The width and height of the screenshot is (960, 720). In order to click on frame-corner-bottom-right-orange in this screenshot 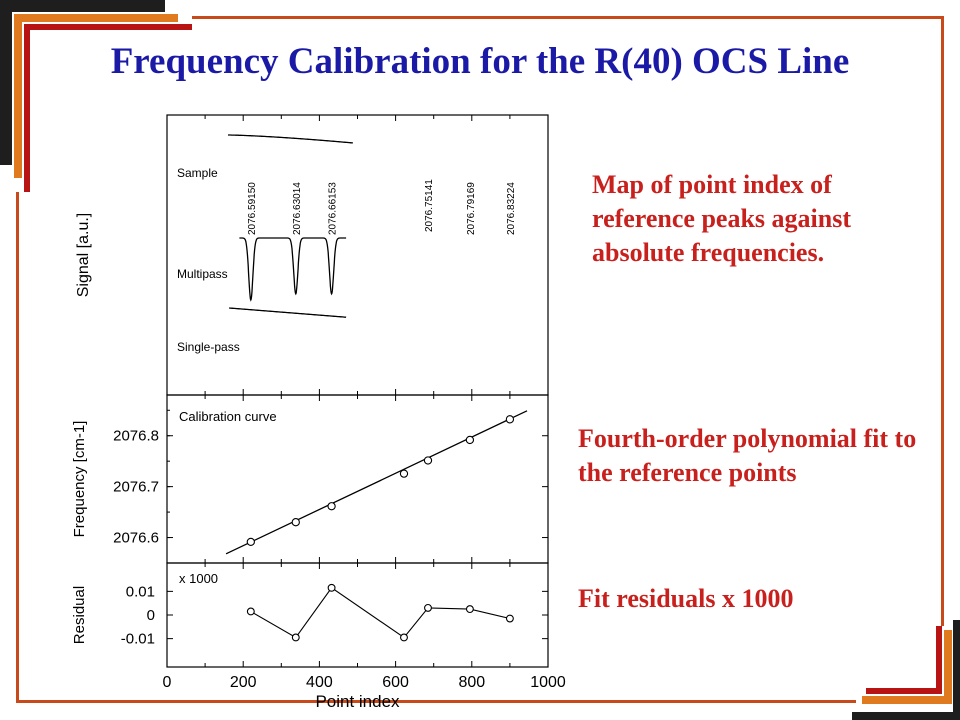, I will do `click(907, 667)`.